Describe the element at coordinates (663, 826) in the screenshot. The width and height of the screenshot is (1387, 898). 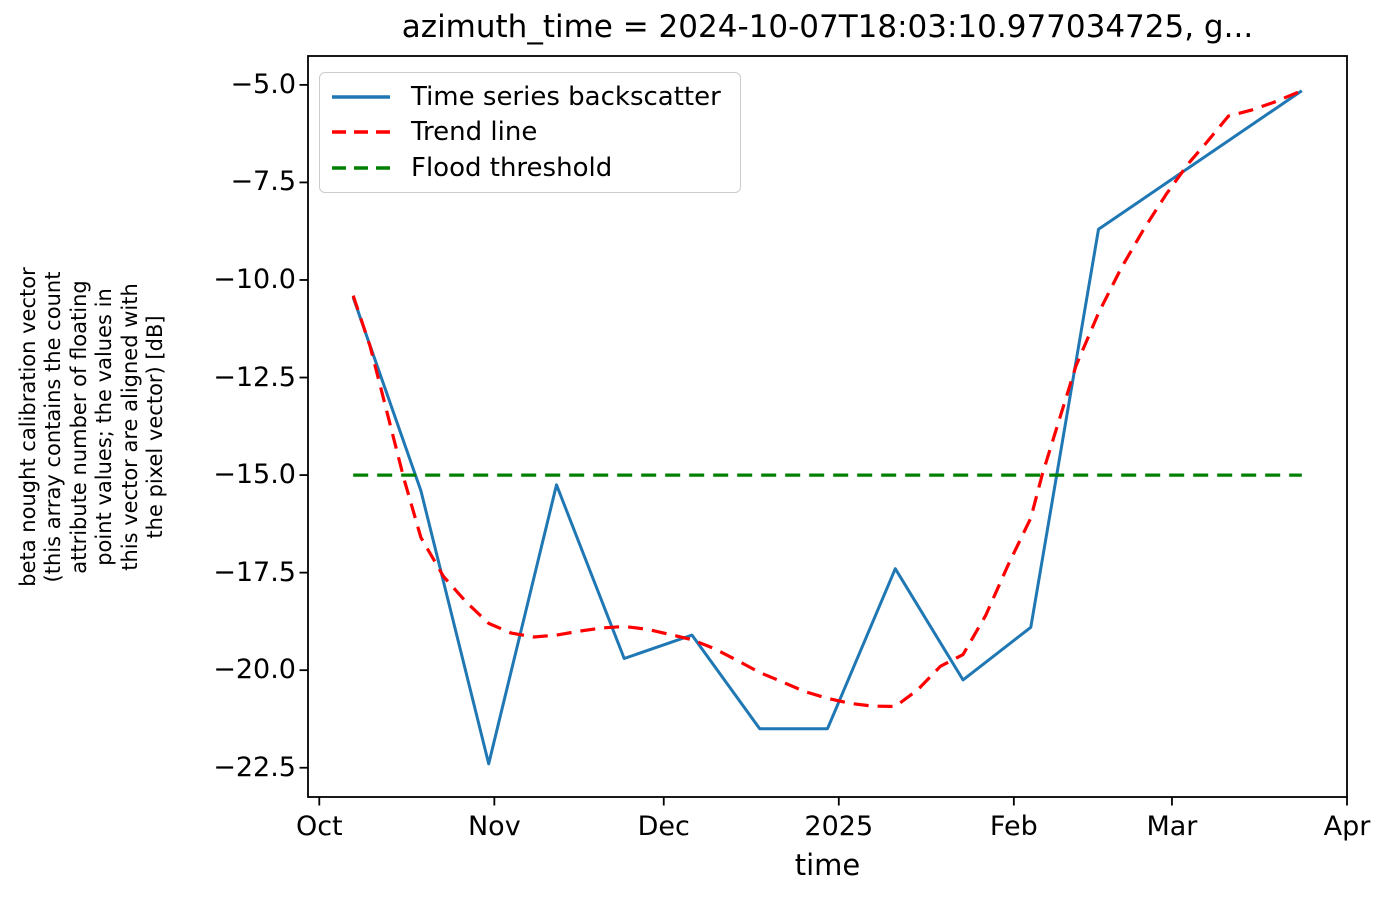
I see `x-tick-label: Dec` at that location.